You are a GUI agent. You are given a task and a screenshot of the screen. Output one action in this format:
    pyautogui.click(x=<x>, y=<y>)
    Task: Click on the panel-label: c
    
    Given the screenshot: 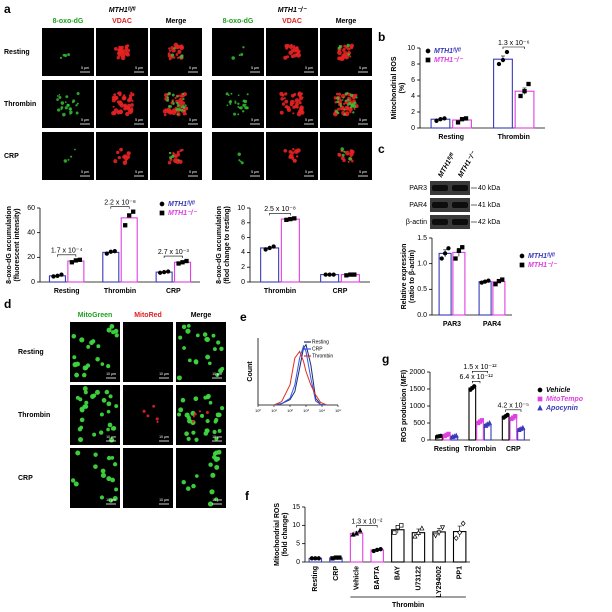 What is the action you would take?
    pyautogui.click(x=381, y=149)
    